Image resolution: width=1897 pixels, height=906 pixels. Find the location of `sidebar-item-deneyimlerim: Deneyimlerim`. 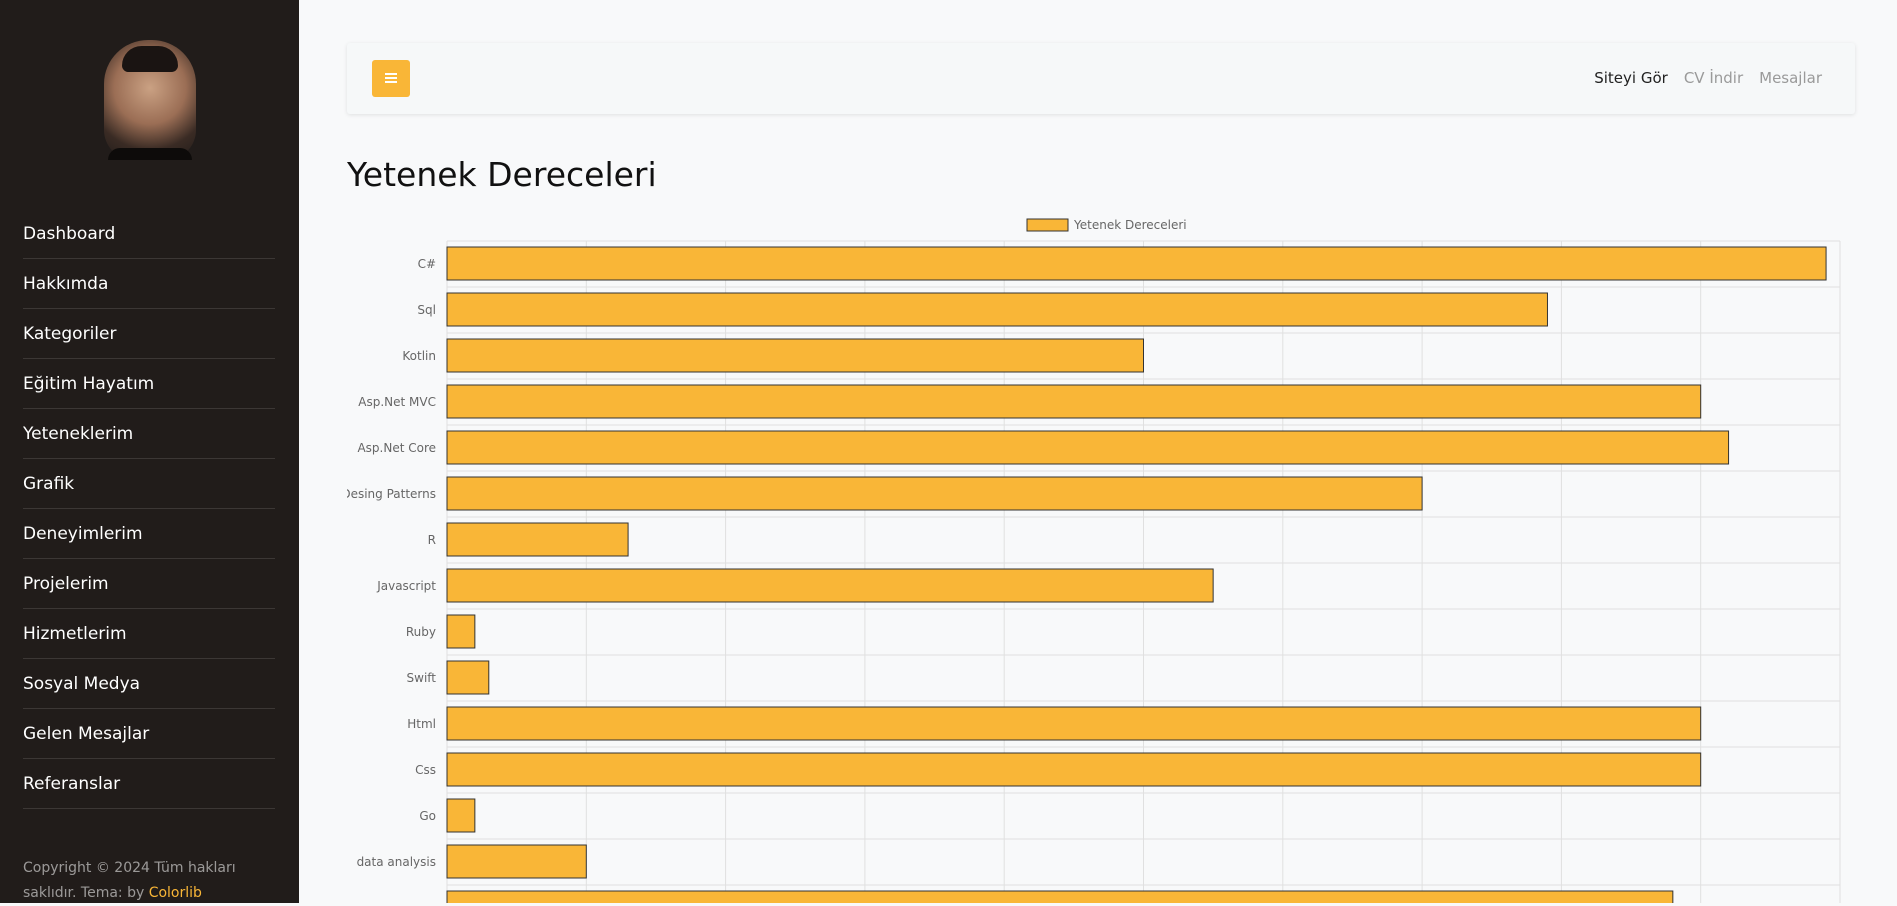

sidebar-item-deneyimlerim: Deneyimlerim is located at coordinates (149, 534).